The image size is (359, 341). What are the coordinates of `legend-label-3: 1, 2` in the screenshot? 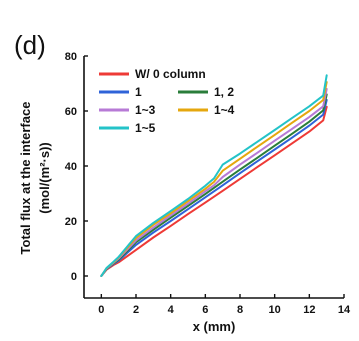 It's located at (224, 92).